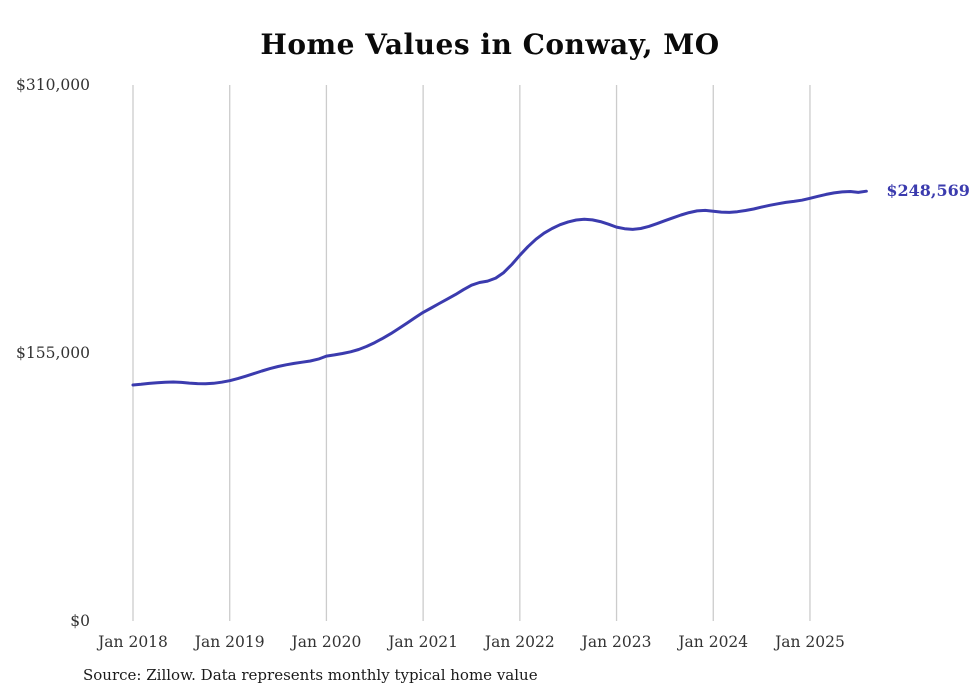 The width and height of the screenshot is (980, 699). I want to click on x-axis-tick-label: Jan 2019, so click(229, 642).